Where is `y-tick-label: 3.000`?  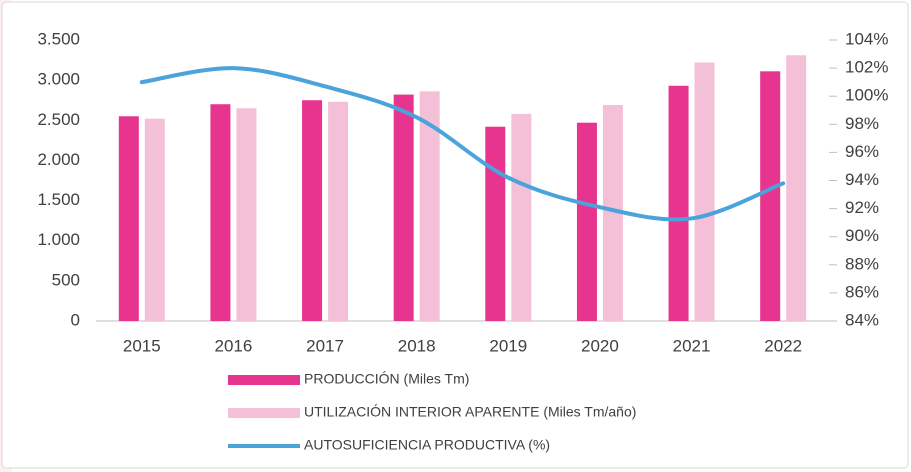
y-tick-label: 3.000 is located at coordinates (58, 79).